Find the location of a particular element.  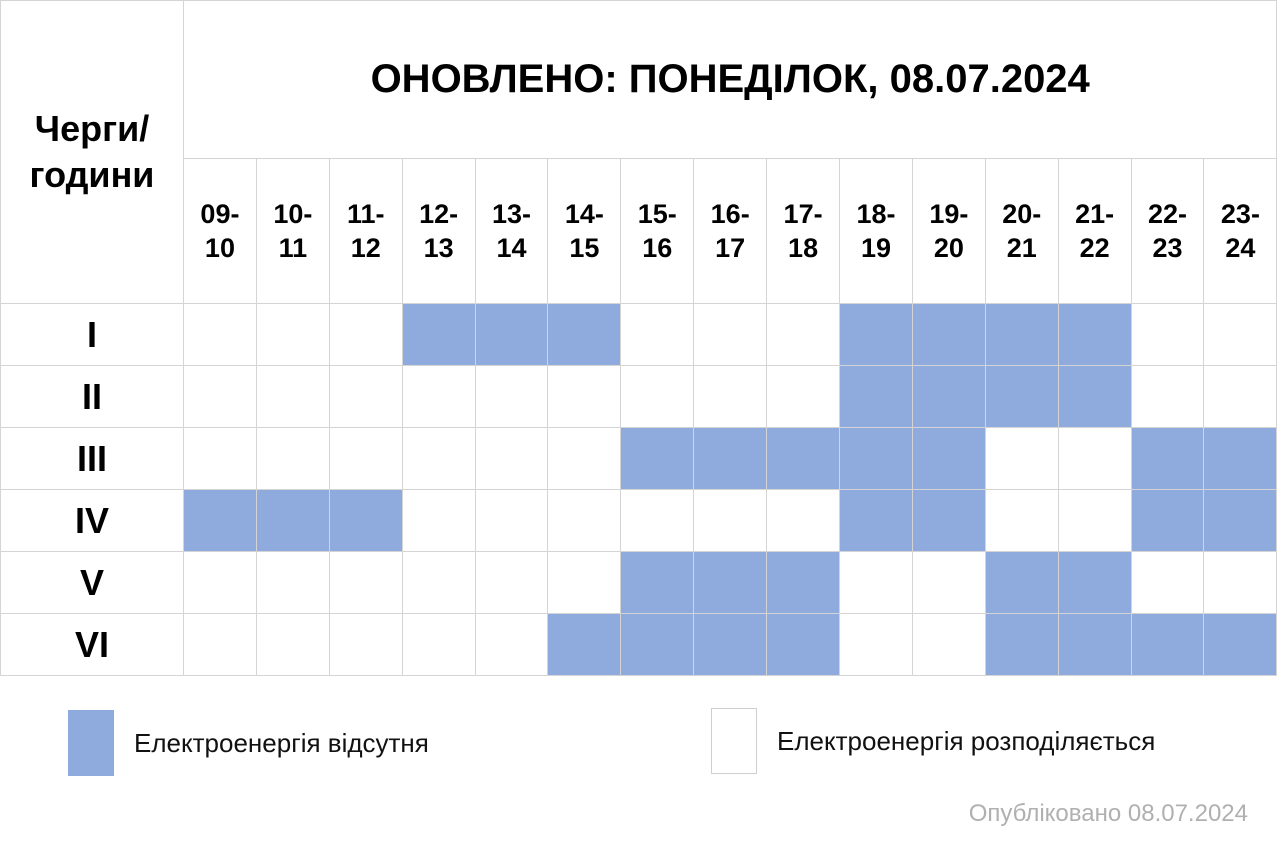

queue-row: I is located at coordinates (639, 334).